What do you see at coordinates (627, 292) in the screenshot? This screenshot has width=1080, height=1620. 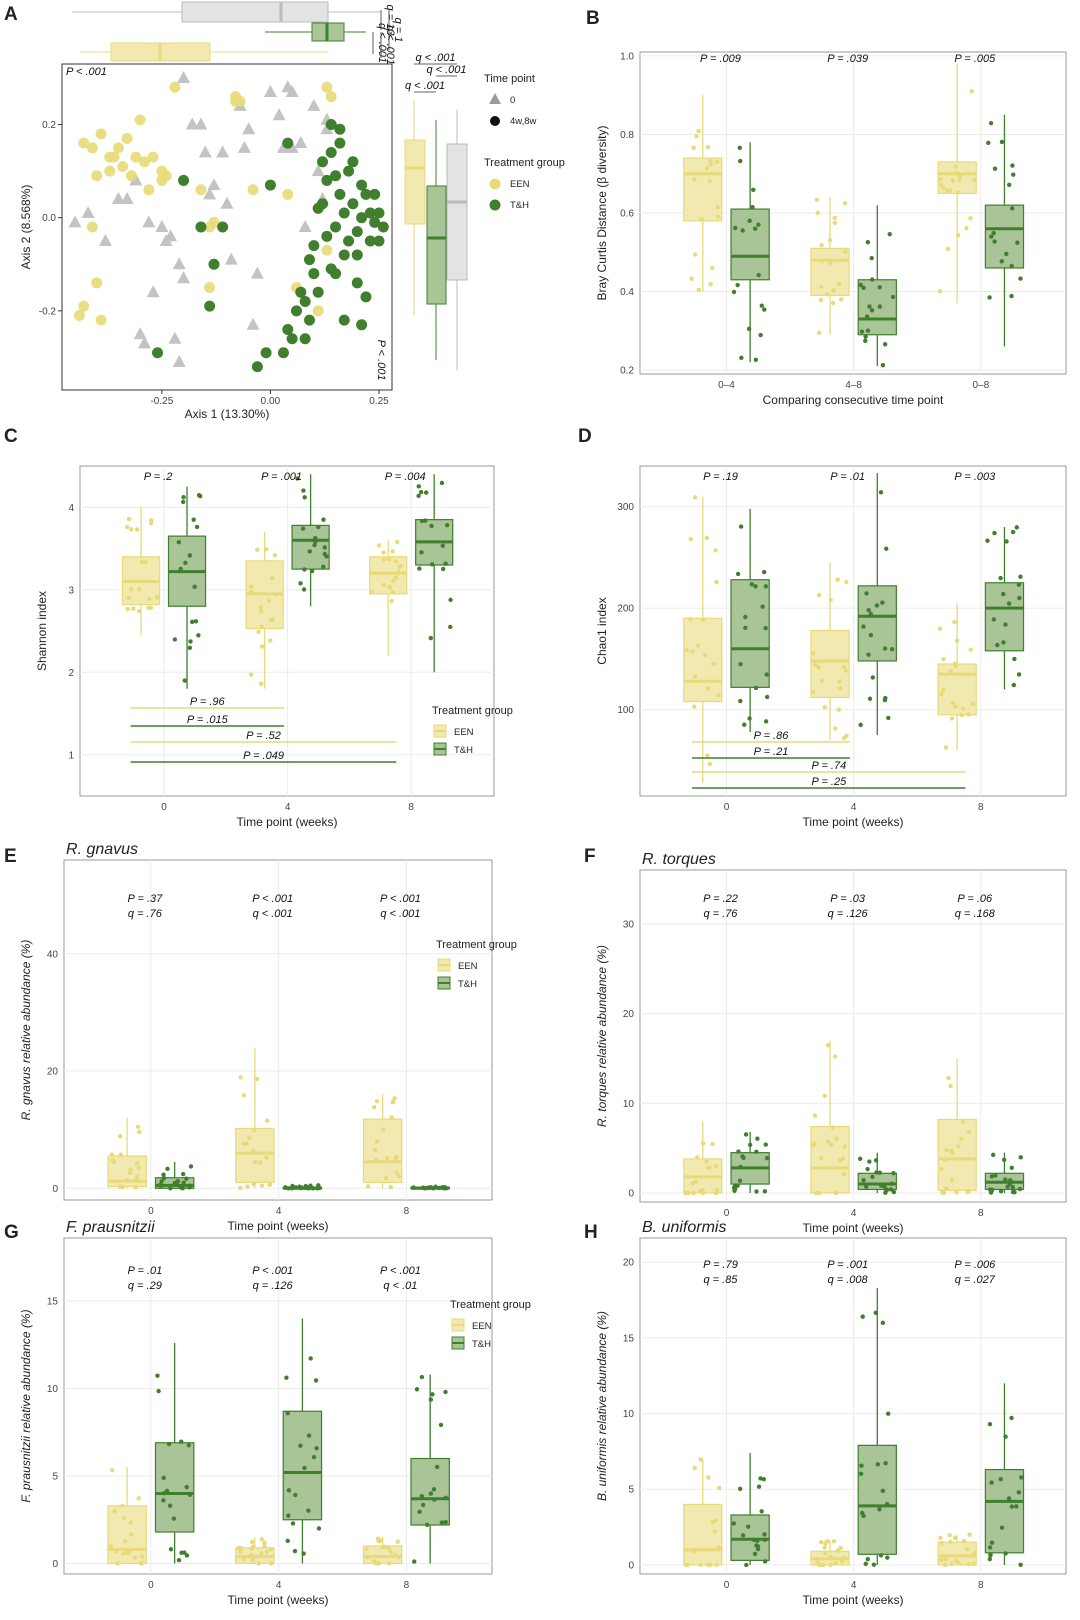 I see `y-tick-label: 0.4` at bounding box center [627, 292].